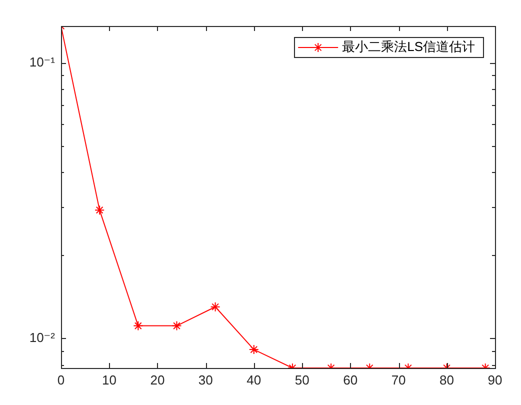 Image resolution: width=521 pixels, height=405 pixels. I want to click on x-tick-label: 50, so click(302, 380).